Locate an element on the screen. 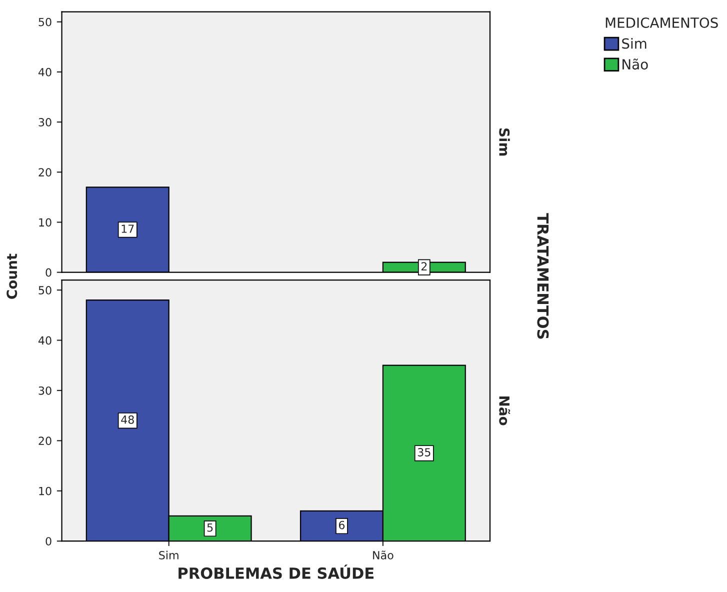 The height and width of the screenshot is (592, 727). y-axis-title: Count is located at coordinates (12, 276).